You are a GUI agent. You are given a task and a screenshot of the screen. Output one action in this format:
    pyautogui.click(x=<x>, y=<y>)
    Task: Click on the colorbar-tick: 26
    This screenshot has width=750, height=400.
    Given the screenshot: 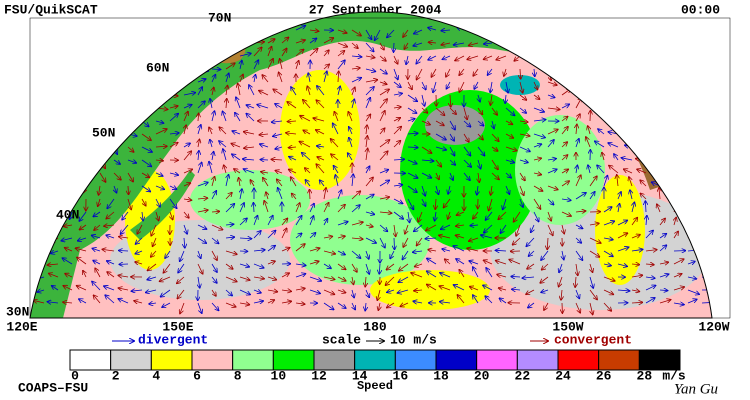 What is the action you would take?
    pyautogui.click(x=604, y=375)
    